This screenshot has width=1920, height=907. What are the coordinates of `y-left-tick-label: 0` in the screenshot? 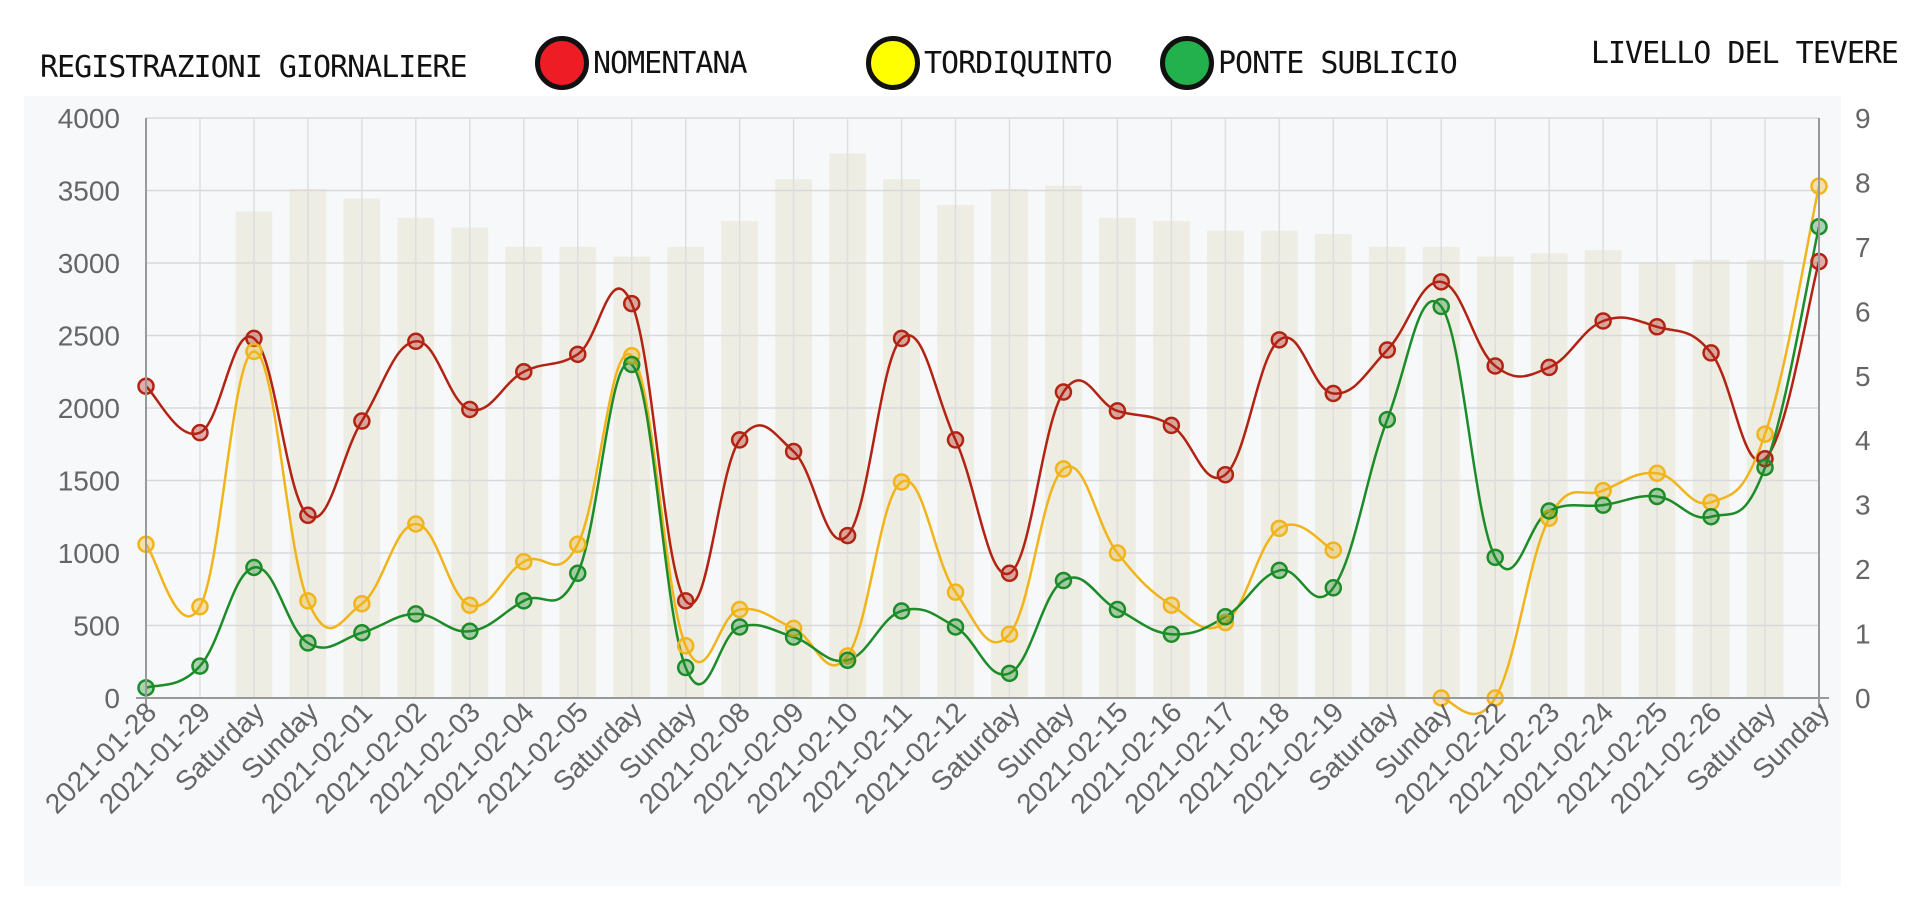 It's located at (112, 698).